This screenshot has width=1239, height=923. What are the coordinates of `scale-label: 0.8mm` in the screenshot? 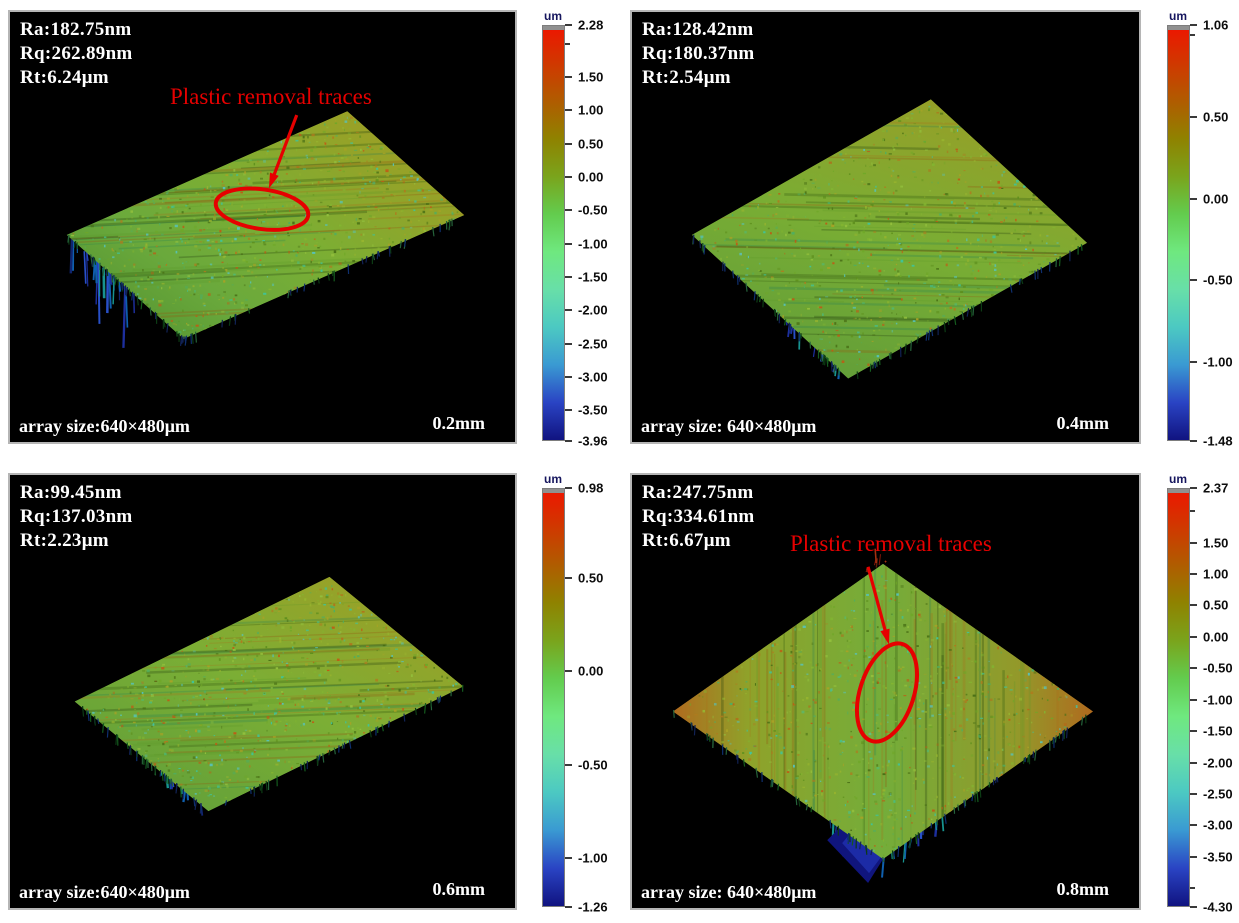 It's located at (1083, 889).